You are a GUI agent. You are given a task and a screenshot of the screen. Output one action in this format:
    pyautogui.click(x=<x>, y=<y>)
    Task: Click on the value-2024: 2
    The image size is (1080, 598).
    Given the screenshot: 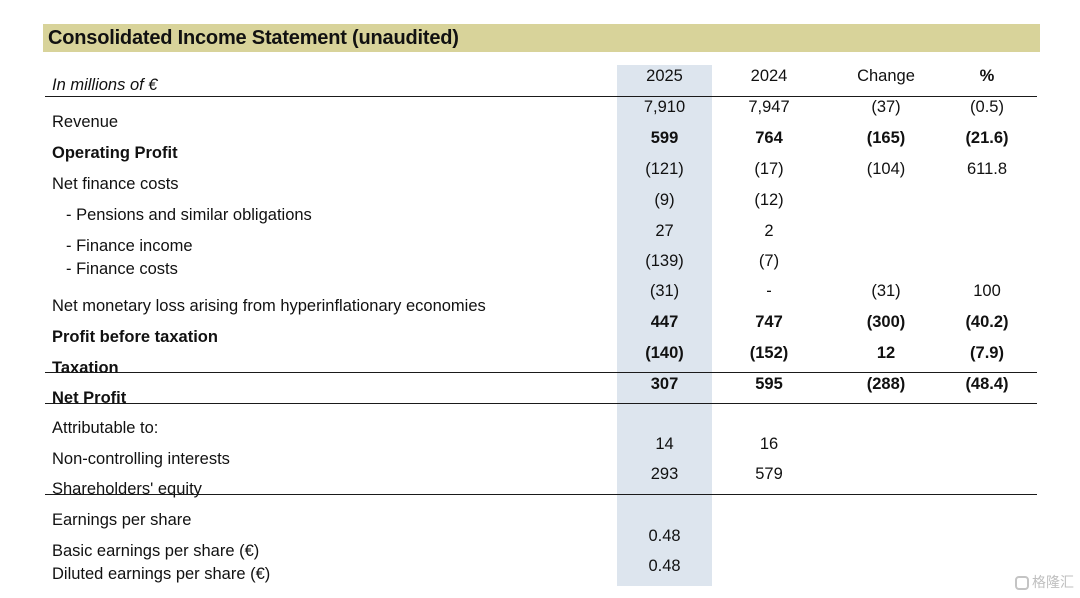 What is the action you would take?
    pyautogui.click(x=769, y=231)
    